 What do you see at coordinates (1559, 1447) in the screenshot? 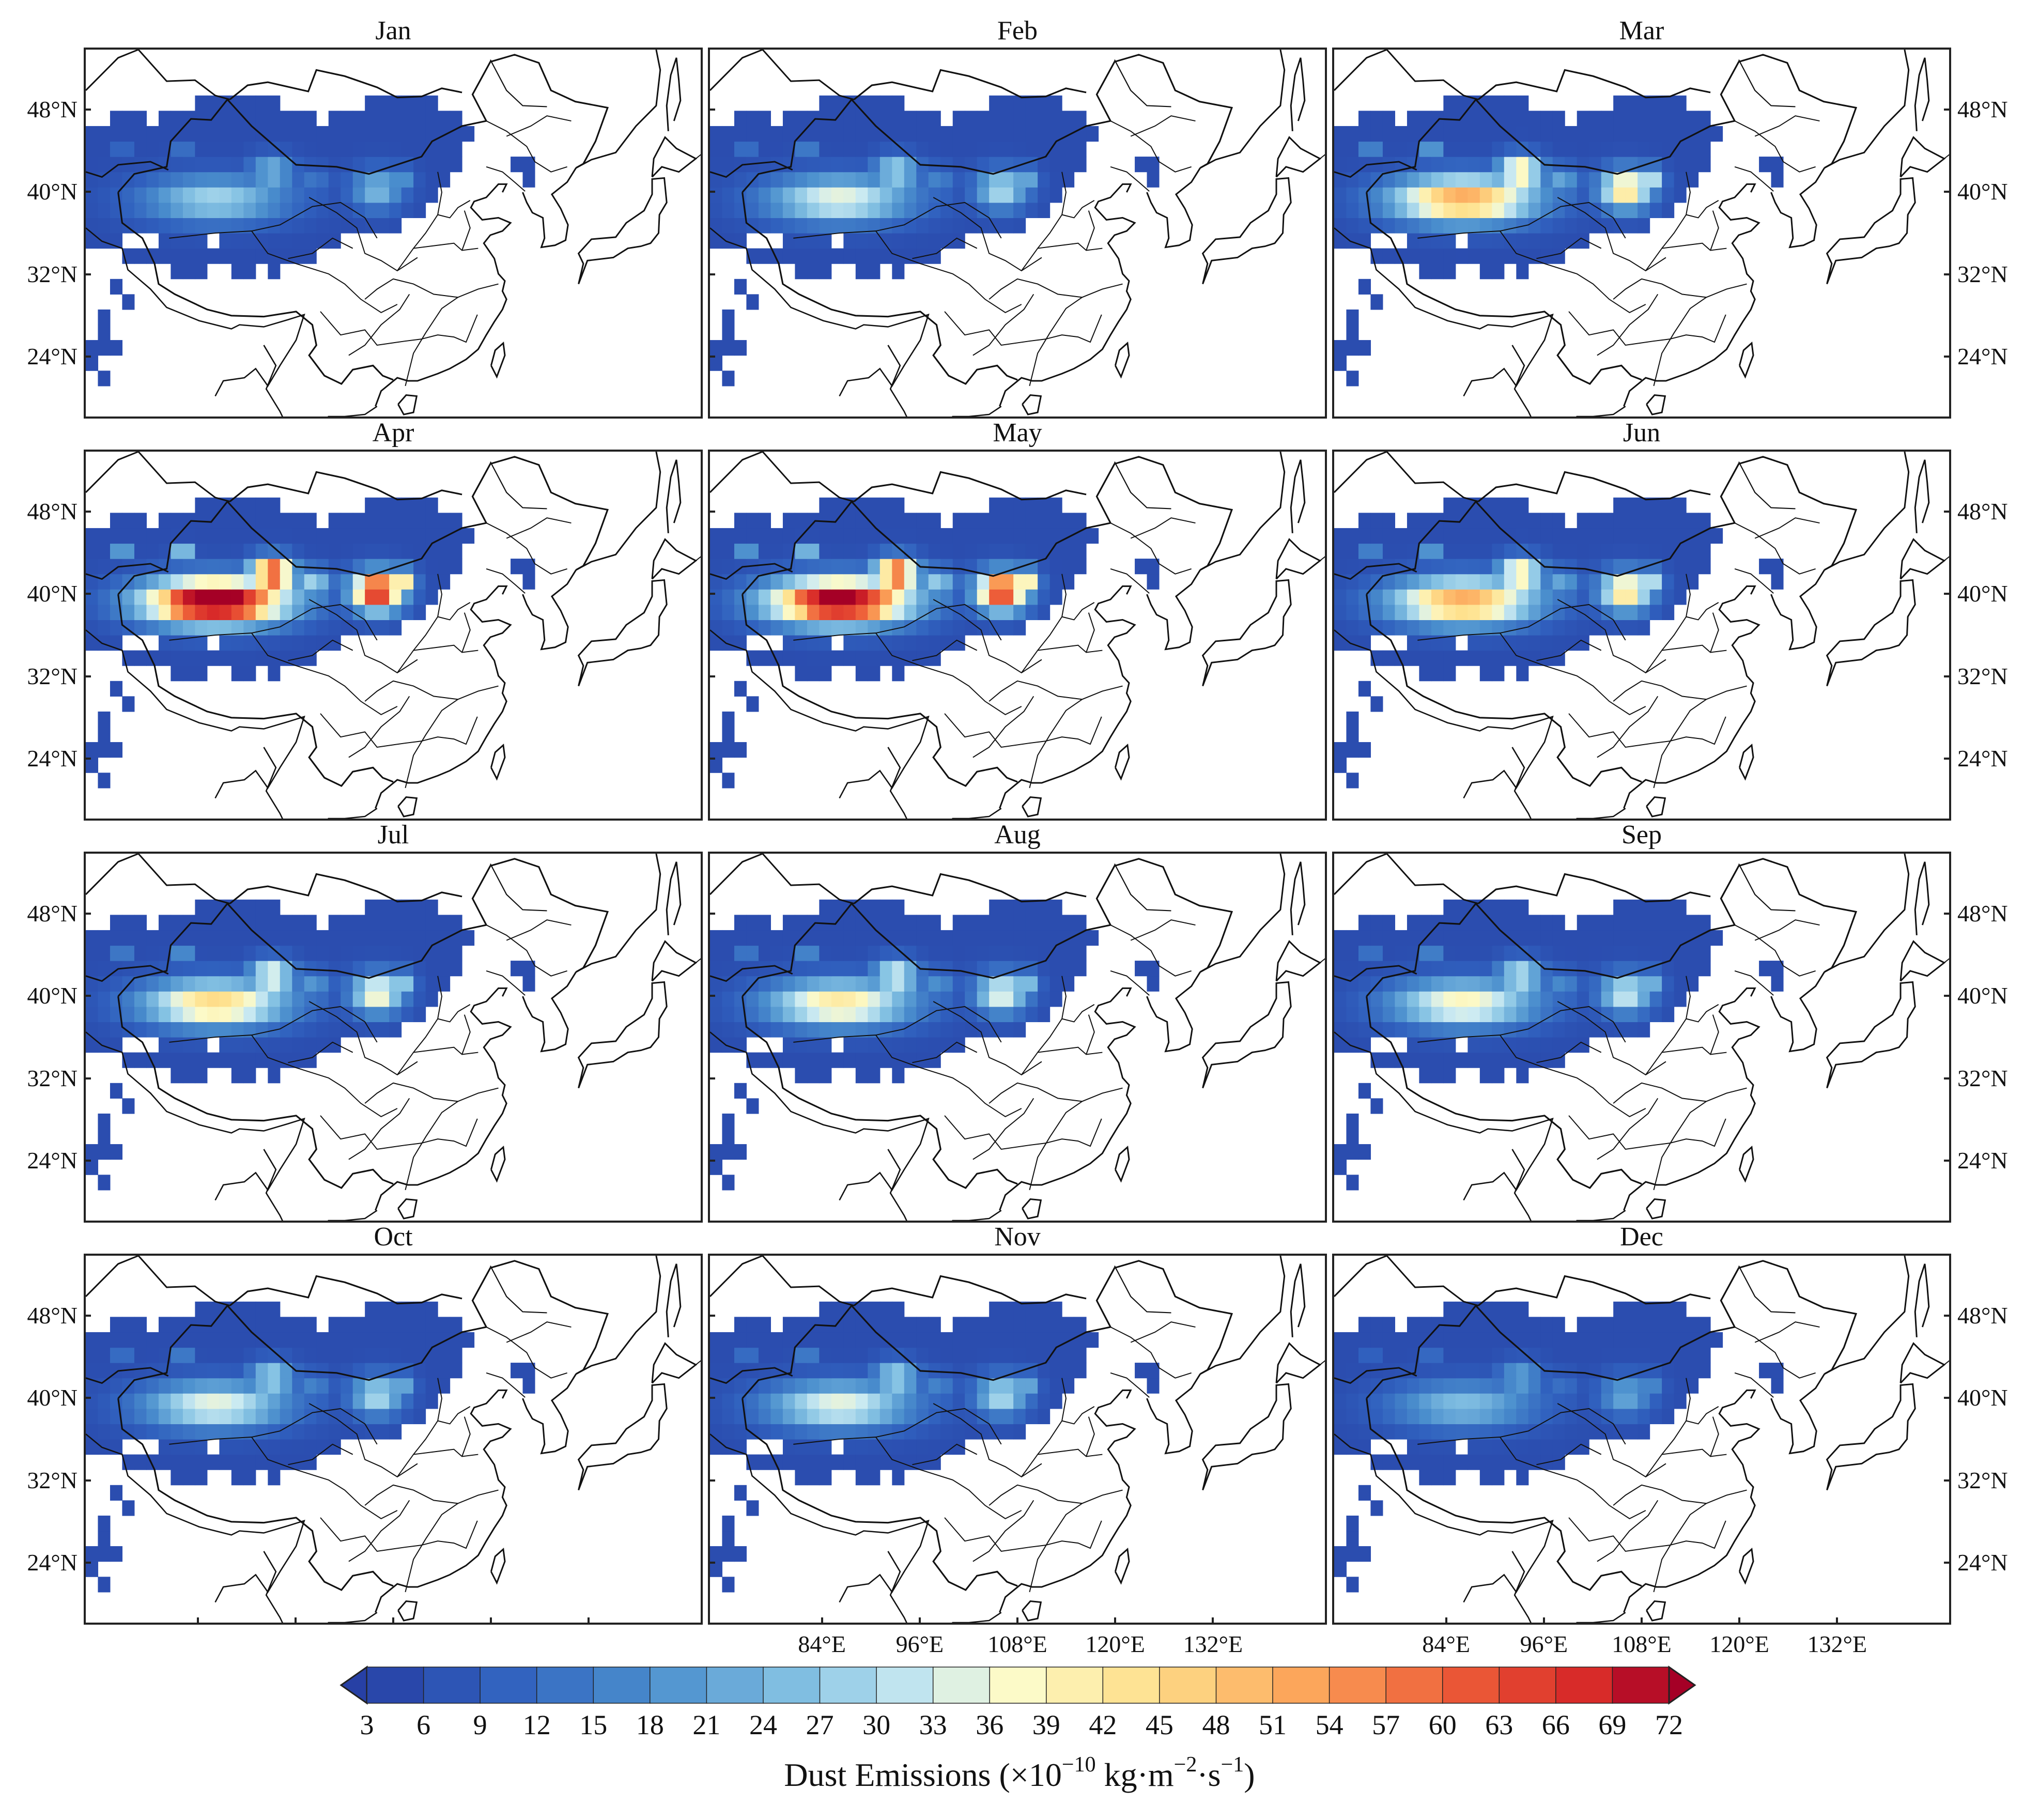
I see `dust-grid` at bounding box center [1559, 1447].